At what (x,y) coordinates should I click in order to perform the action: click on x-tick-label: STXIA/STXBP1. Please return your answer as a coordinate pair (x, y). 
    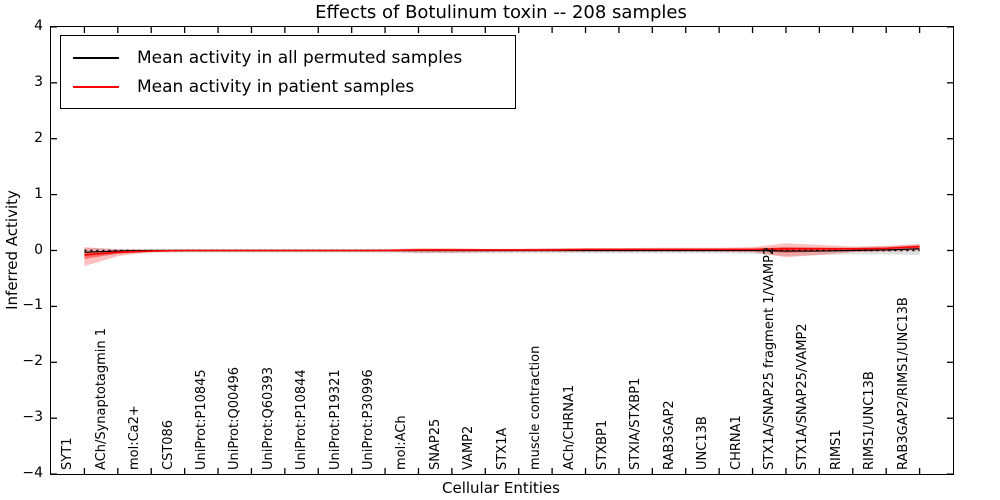
    Looking at the image, I should click on (636, 423).